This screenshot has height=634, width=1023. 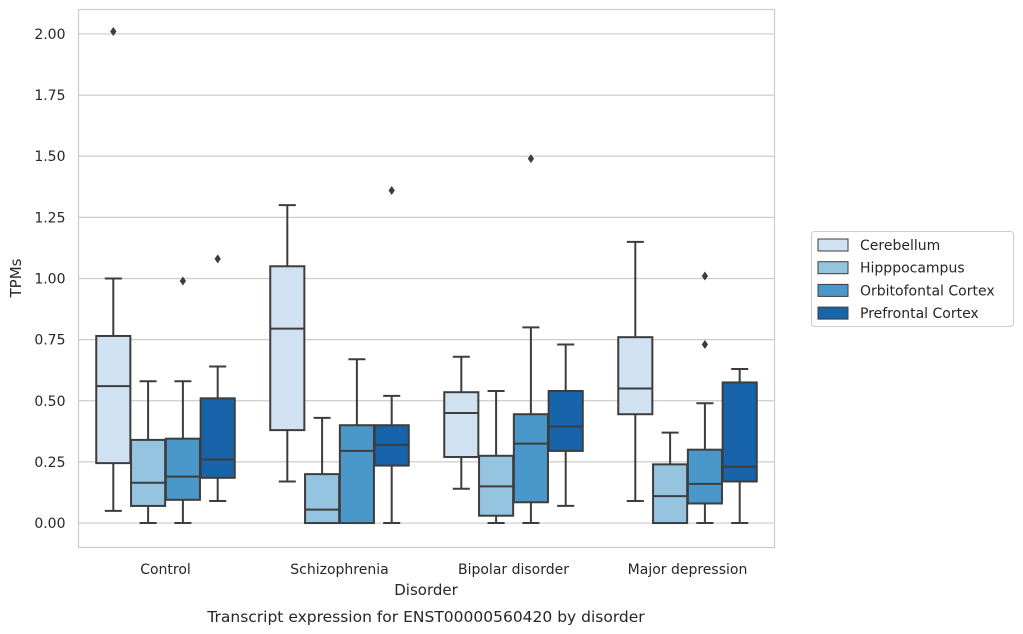 I want to click on x-tick-label: Control, so click(x=165, y=570).